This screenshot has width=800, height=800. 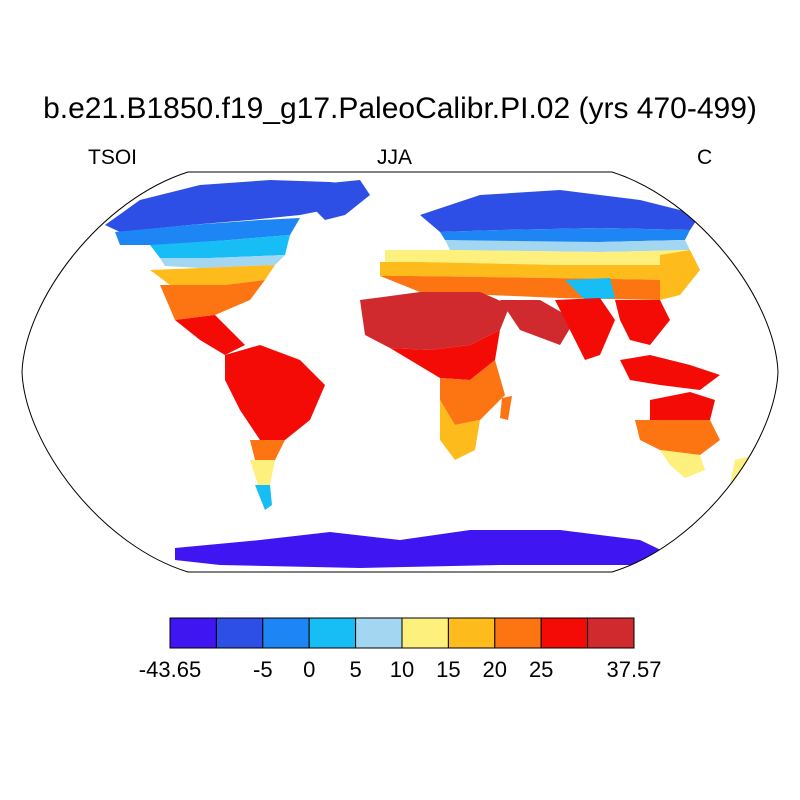 What do you see at coordinates (460, 430) in the screenshot?
I see `region-southern-africa` at bounding box center [460, 430].